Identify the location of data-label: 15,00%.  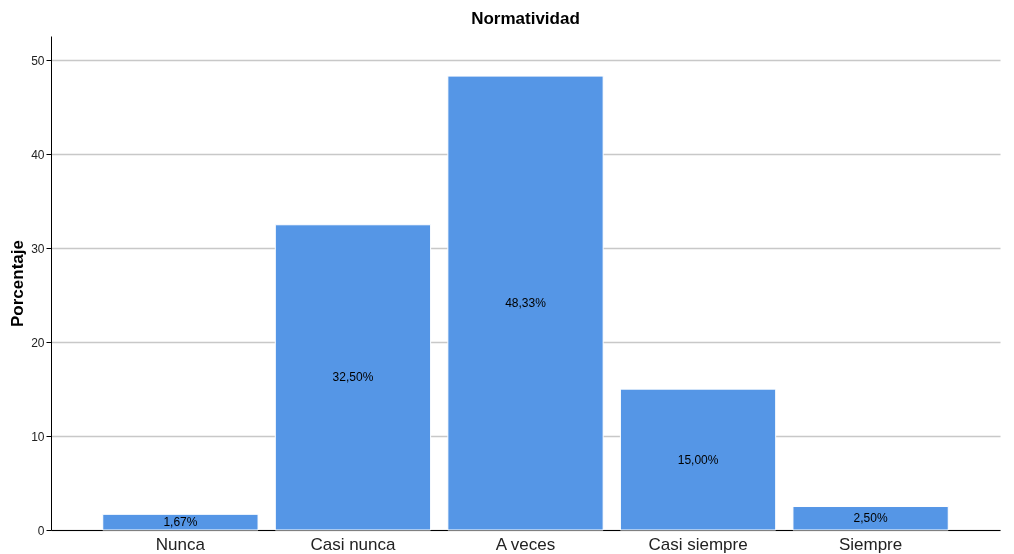
(698, 459).